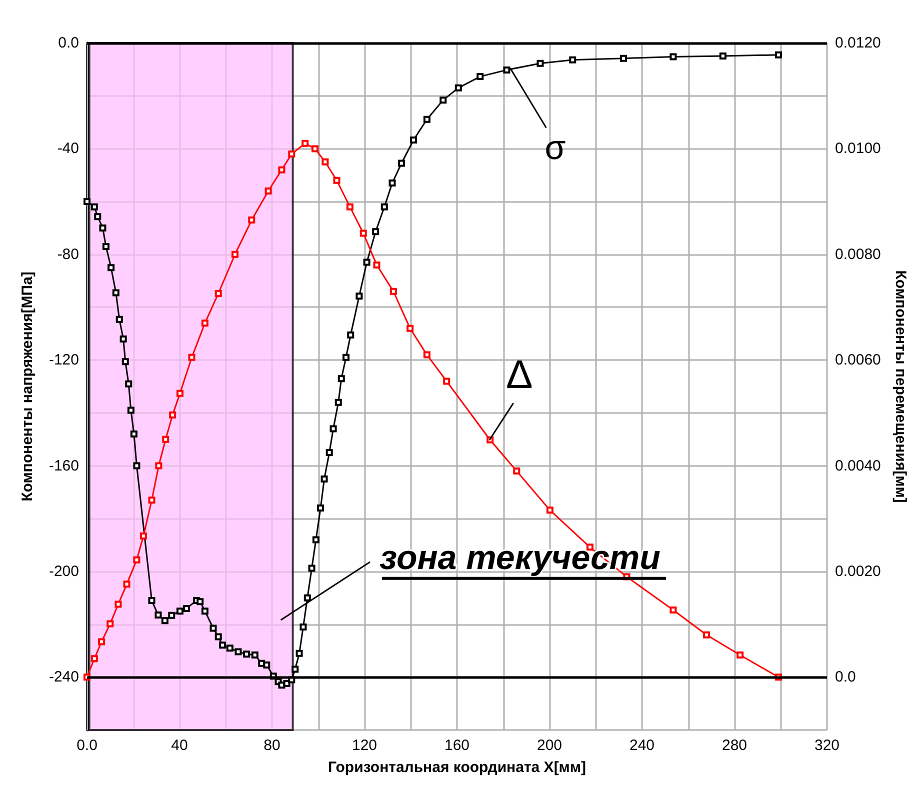  What do you see at coordinates (858, 465) in the screenshot?
I see `y2-tick-label: 0.0040` at bounding box center [858, 465].